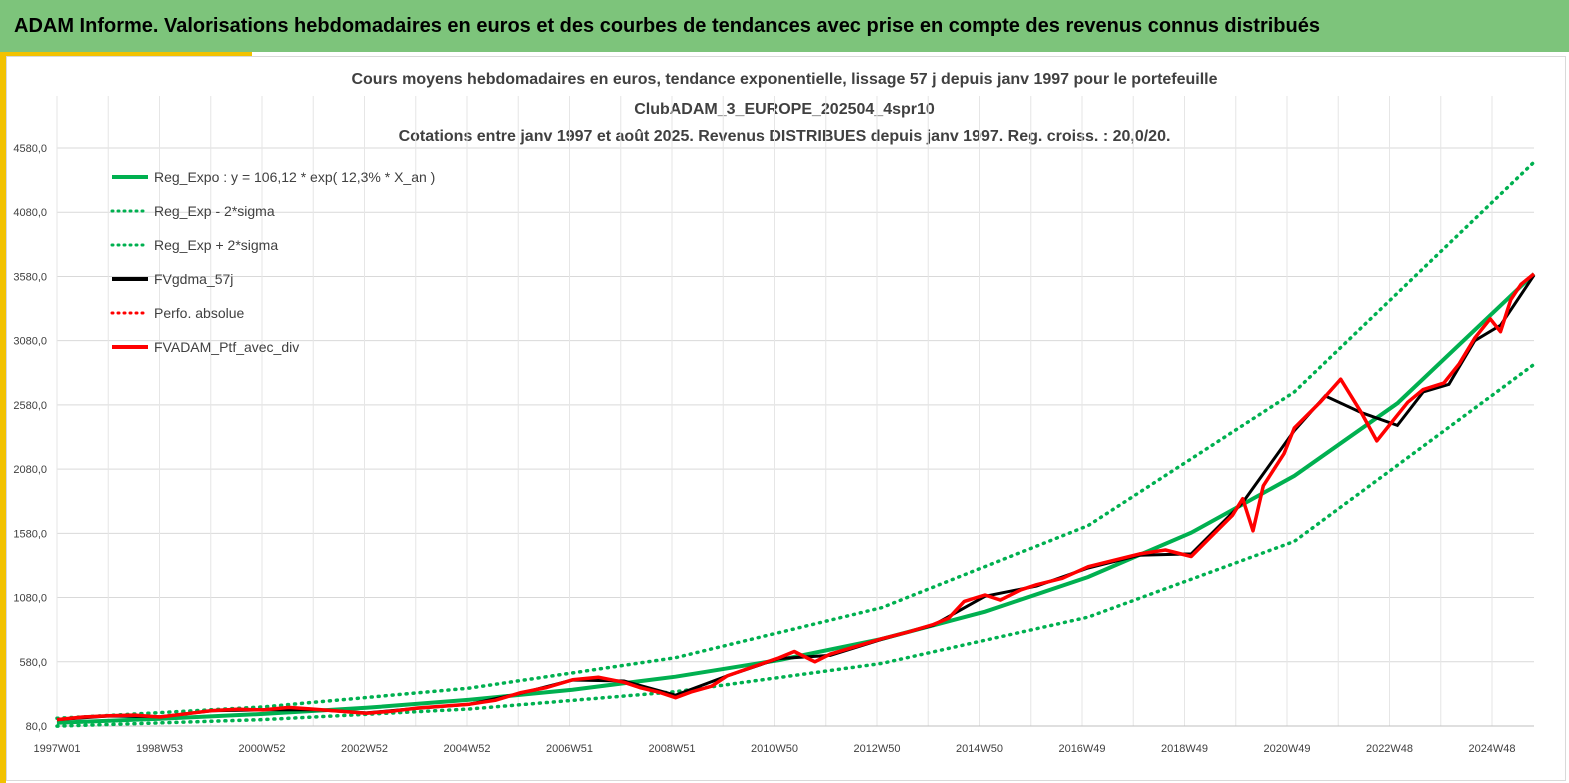 The height and width of the screenshot is (783, 1569). Describe the element at coordinates (1491, 749) in the screenshot. I see `x-tick-label: 2024W48` at that location.